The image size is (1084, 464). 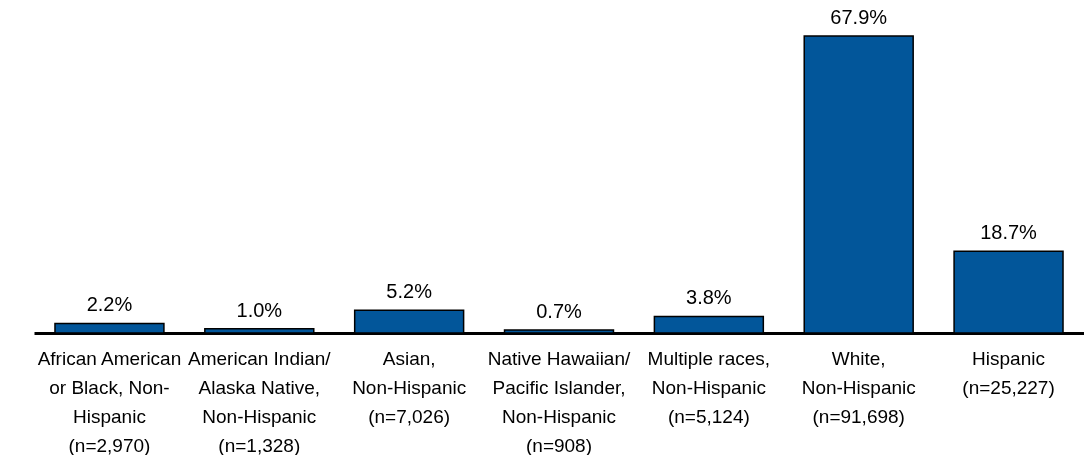 I want to click on x-tick-label: Native Hawaiian/ Pacific Islander, Non-Hispanic (n=908), so click(x=559, y=401).